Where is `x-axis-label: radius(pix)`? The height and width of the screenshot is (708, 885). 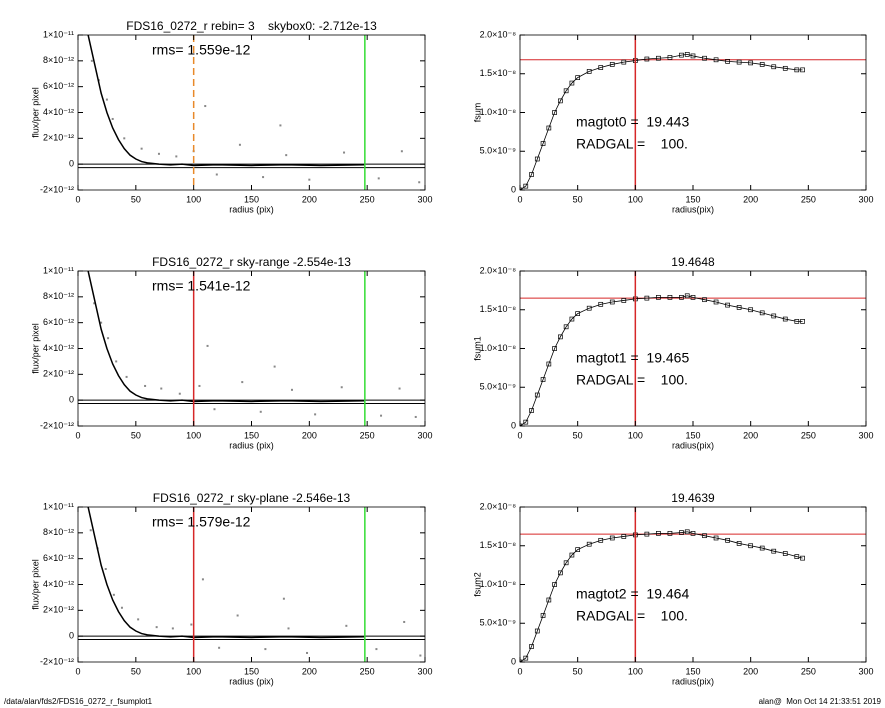
x-axis-label: radius(pix) is located at coordinates (693, 681).